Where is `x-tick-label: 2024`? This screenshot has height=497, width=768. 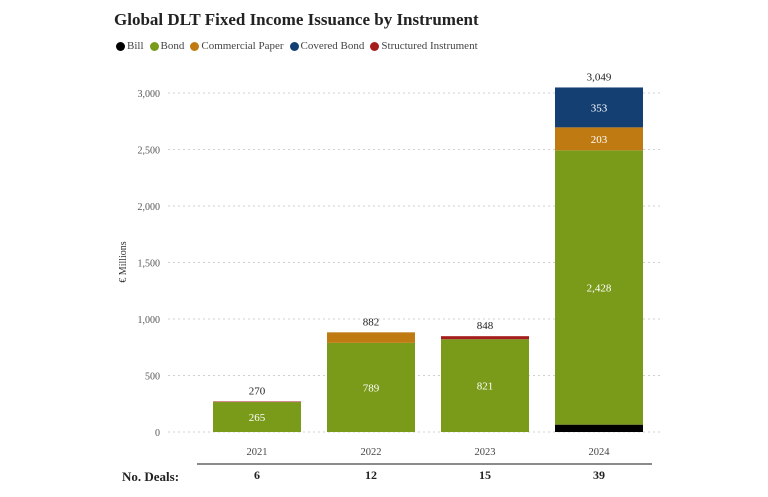
x-tick-label: 2024 is located at coordinates (600, 452).